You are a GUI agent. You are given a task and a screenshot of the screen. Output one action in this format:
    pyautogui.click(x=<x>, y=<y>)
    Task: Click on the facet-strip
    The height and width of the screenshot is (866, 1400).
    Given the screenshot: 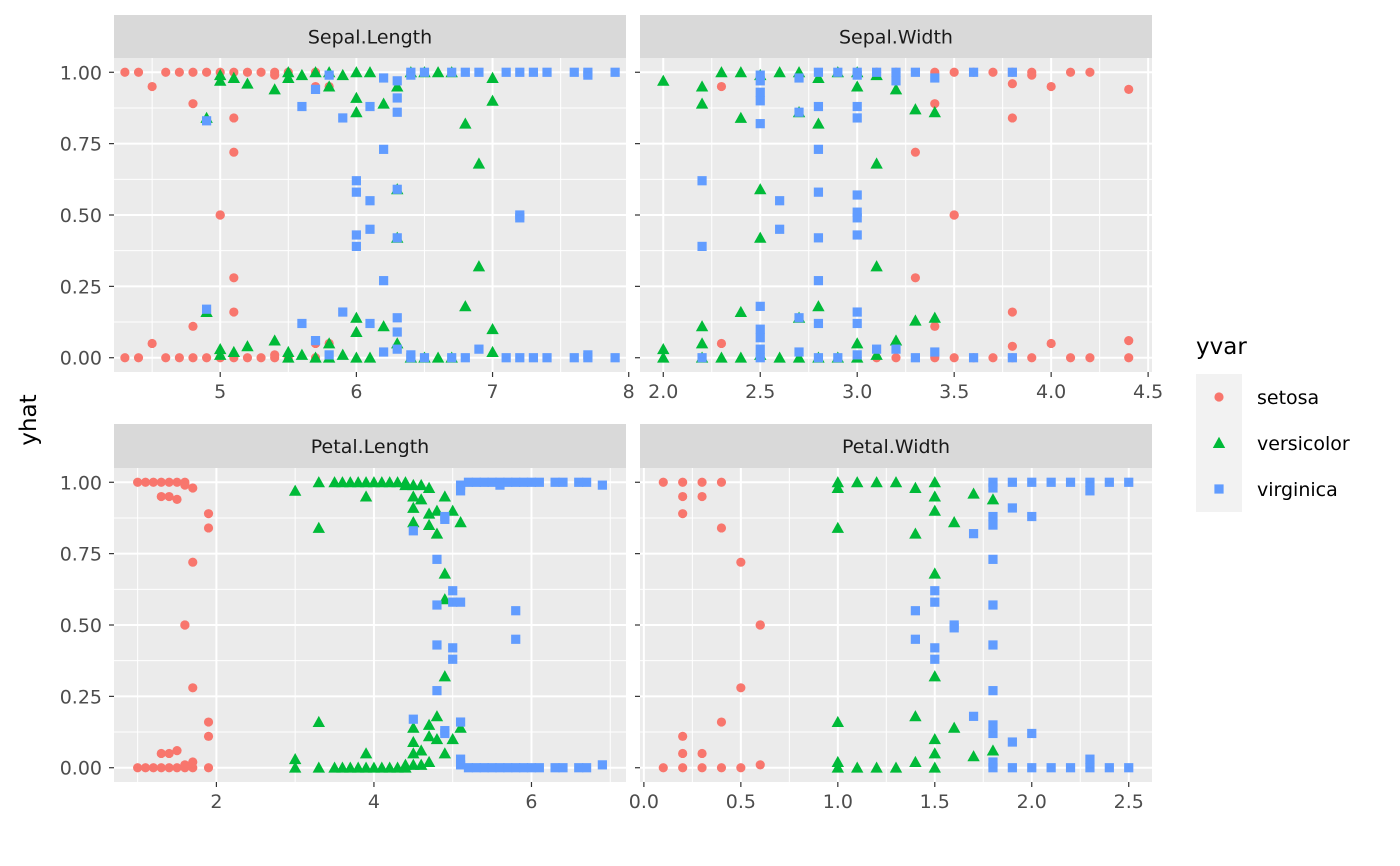 What is the action you would take?
    pyautogui.click(x=896, y=36)
    